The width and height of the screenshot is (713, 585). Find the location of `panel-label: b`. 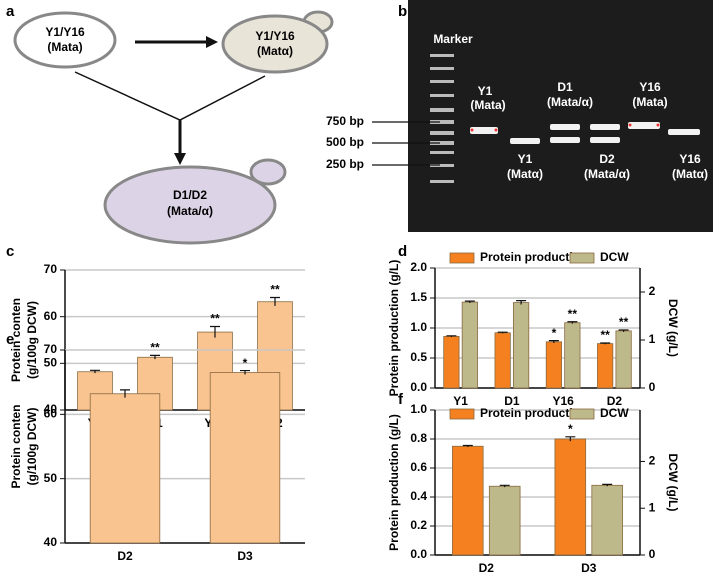

panel-label: b is located at coordinates (402, 11).